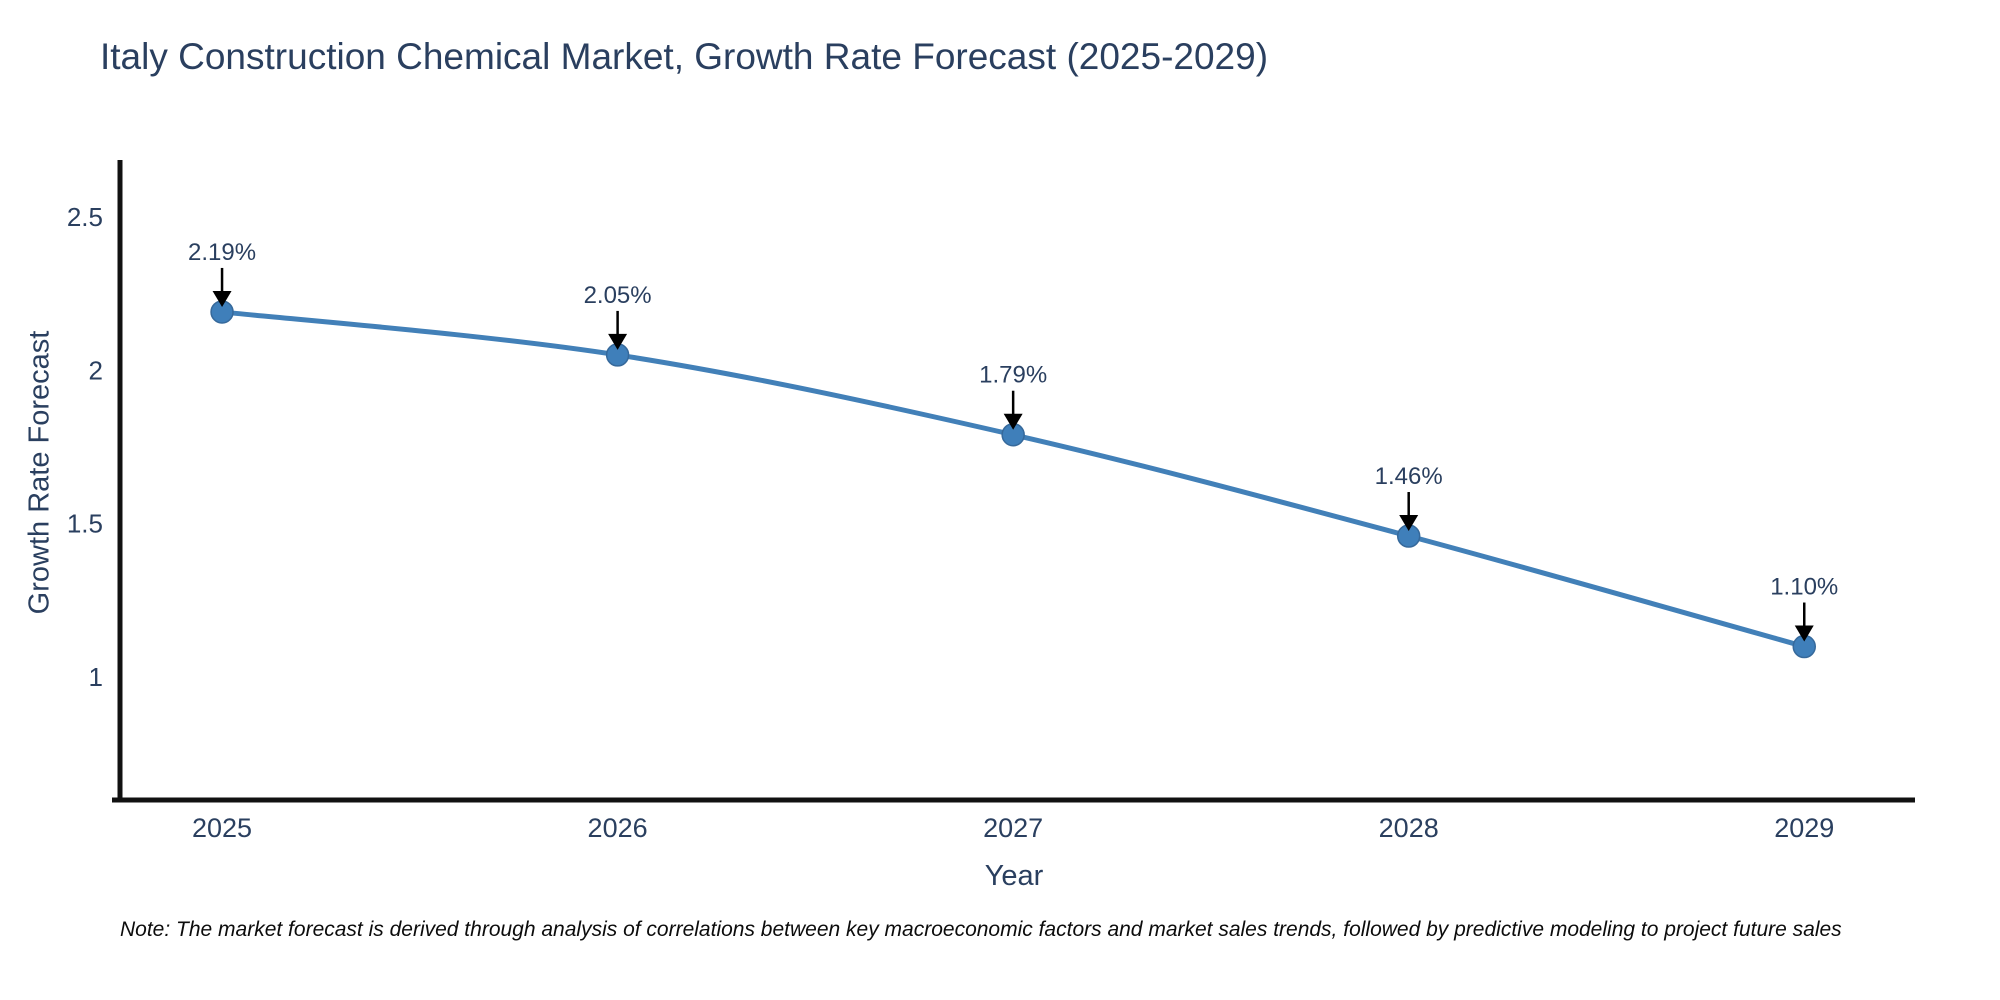 The height and width of the screenshot is (1000, 2000). Describe the element at coordinates (1804, 587) in the screenshot. I see `annotation-label: 1.10%` at that location.